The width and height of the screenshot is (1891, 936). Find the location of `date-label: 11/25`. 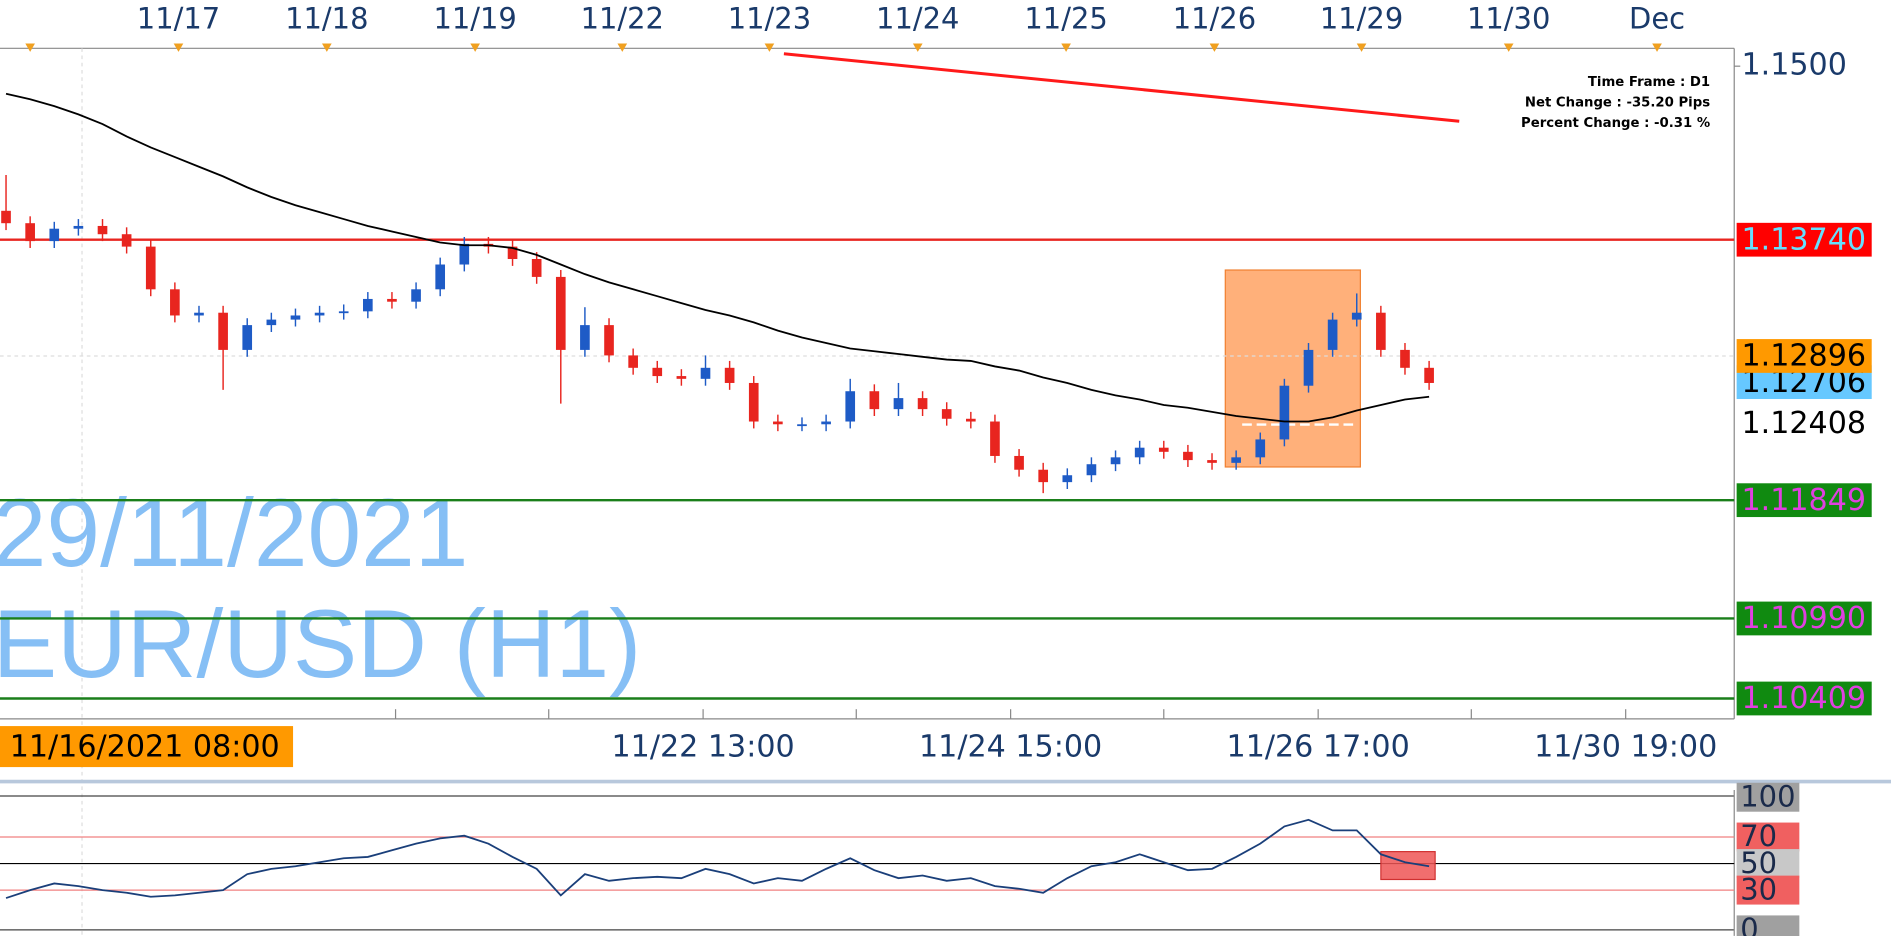

date-label: 11/25 is located at coordinates (1065, 19).